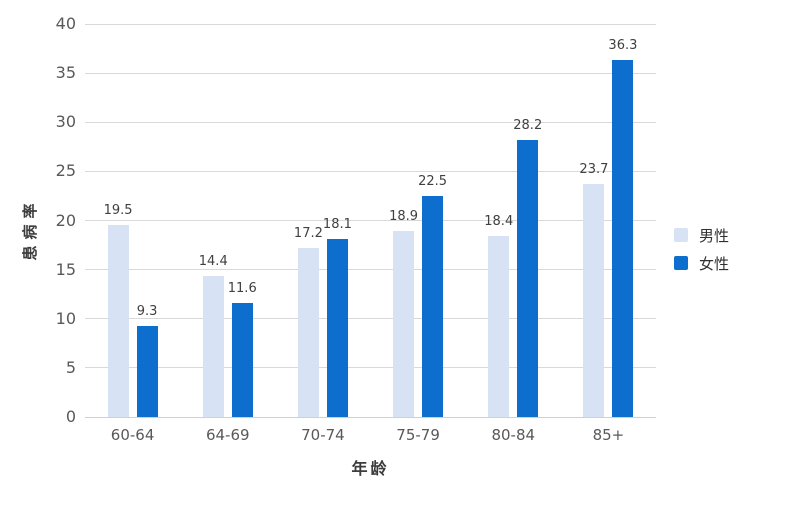  What do you see at coordinates (418, 435) in the screenshot?
I see `x-category-label: 75-79` at bounding box center [418, 435].